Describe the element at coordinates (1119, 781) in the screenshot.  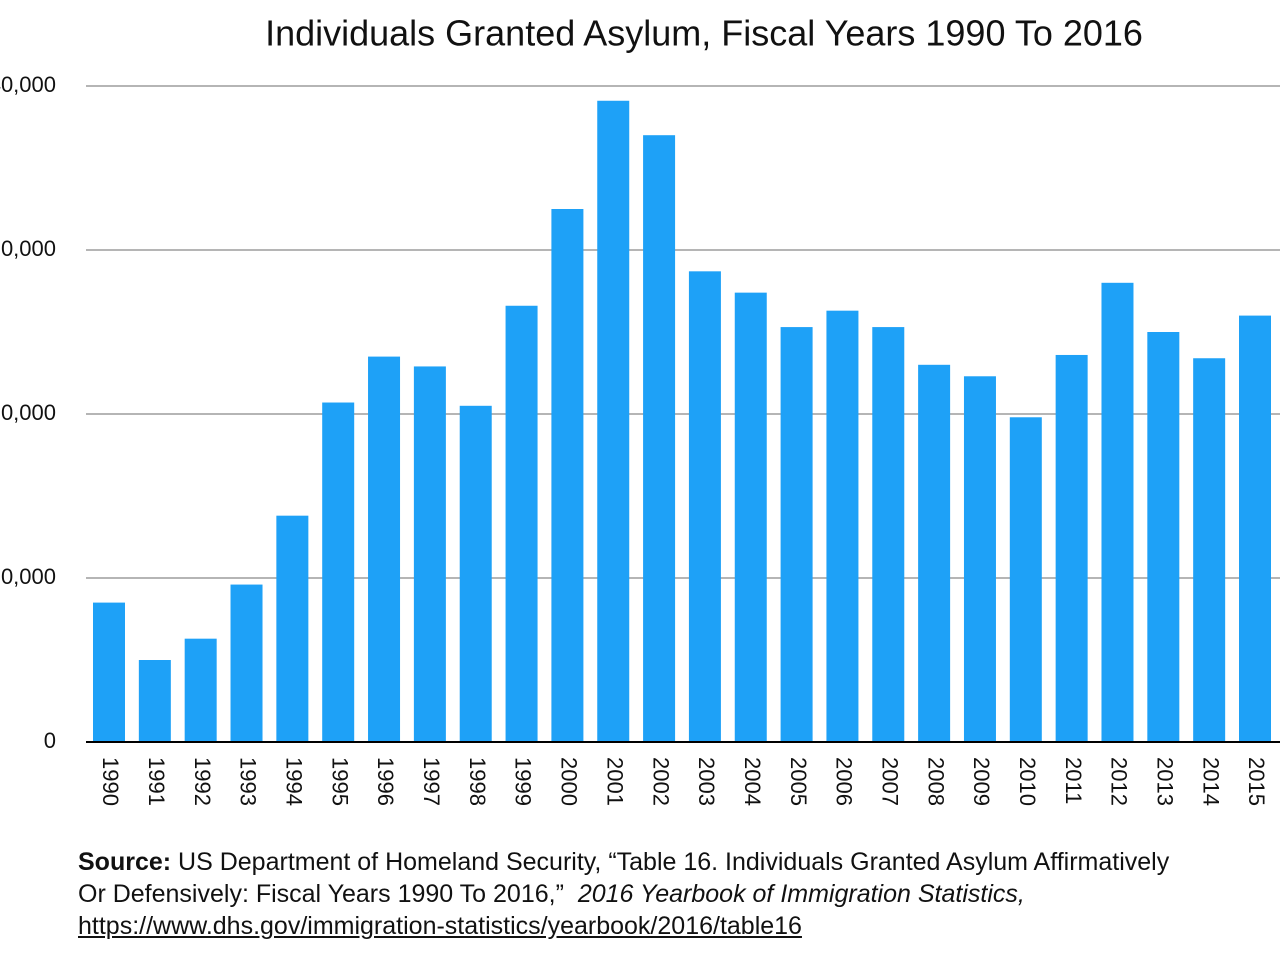
I see `x-tick-label: 2012` at that location.